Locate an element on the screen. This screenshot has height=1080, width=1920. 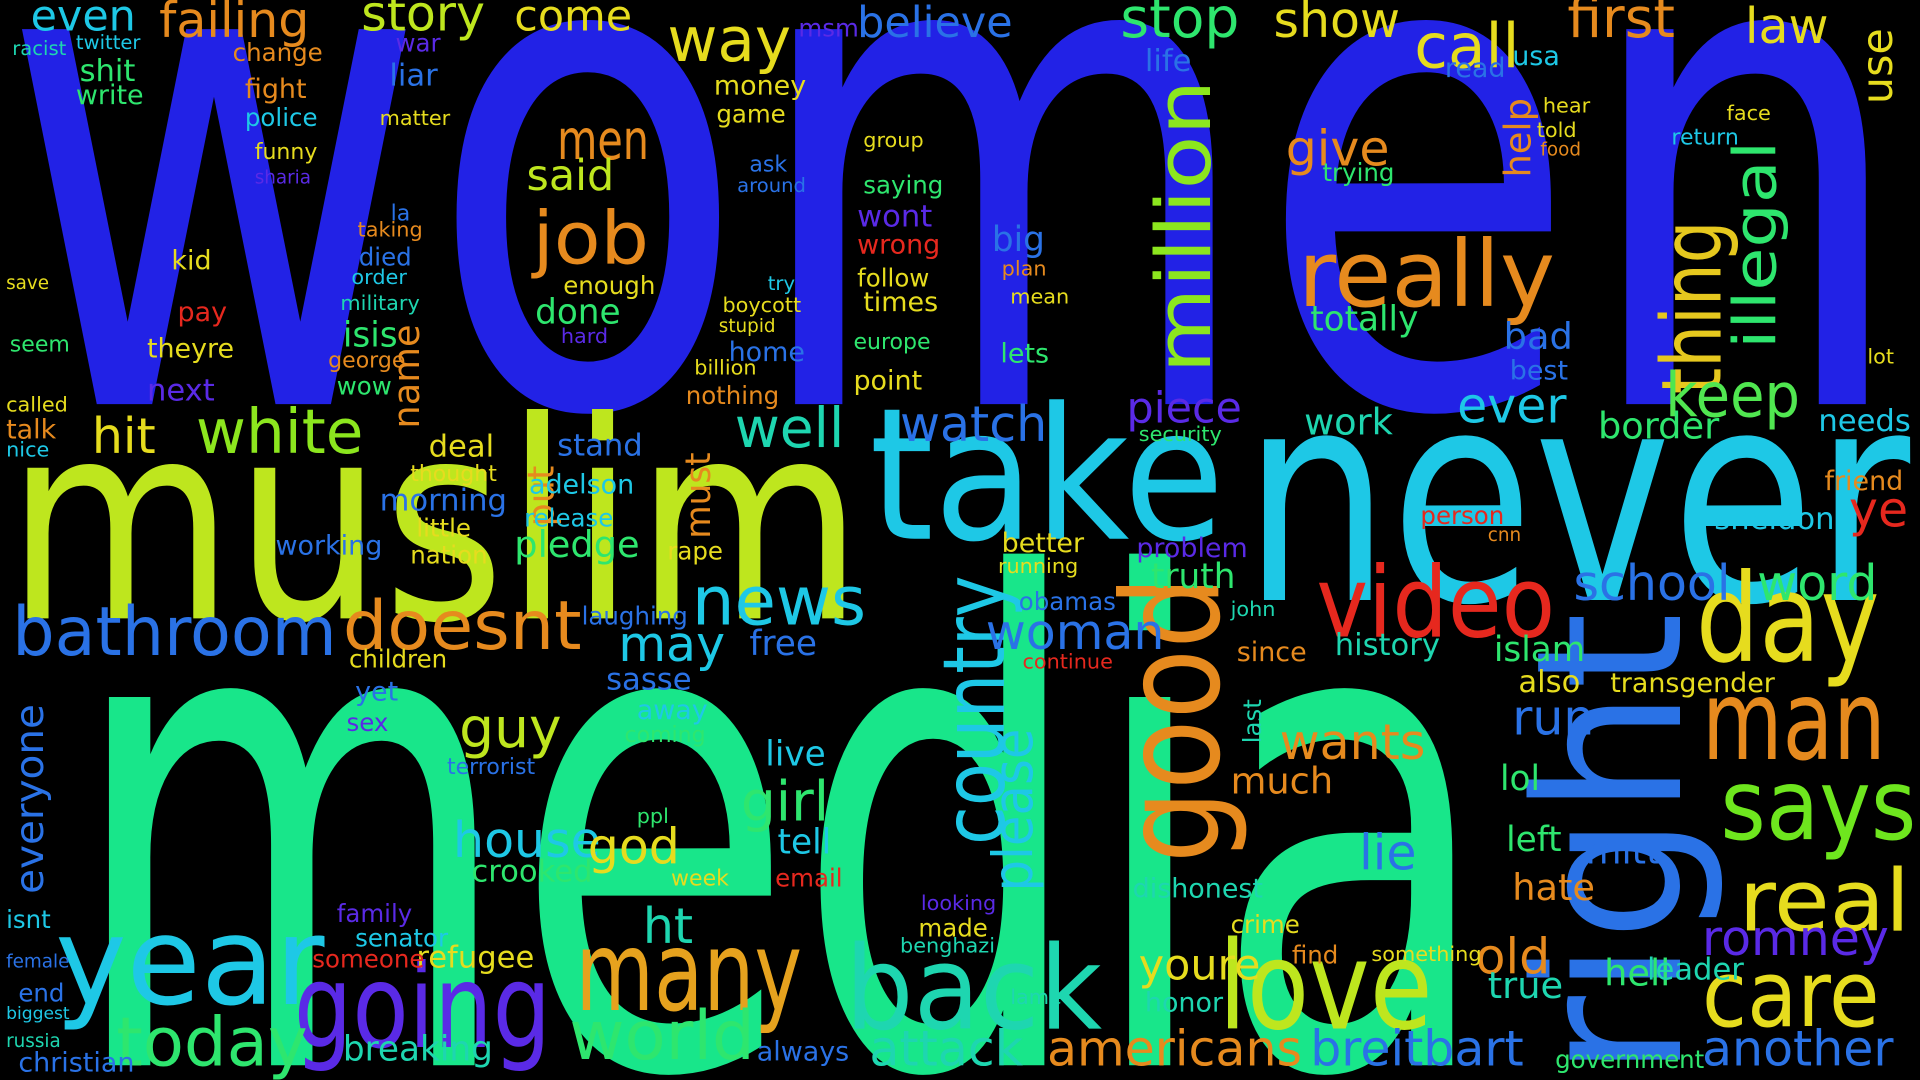
word: around is located at coordinates (771, 185).